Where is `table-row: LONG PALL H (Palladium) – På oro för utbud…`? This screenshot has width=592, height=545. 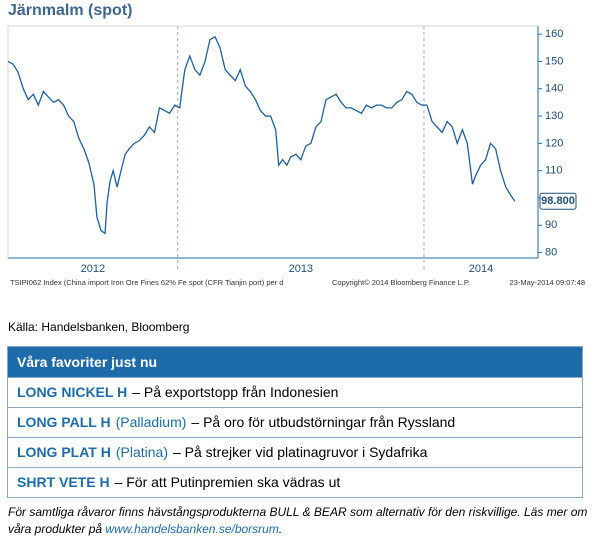
table-row: LONG PALL H (Palladium) – På oro för utbud… is located at coordinates (295, 422).